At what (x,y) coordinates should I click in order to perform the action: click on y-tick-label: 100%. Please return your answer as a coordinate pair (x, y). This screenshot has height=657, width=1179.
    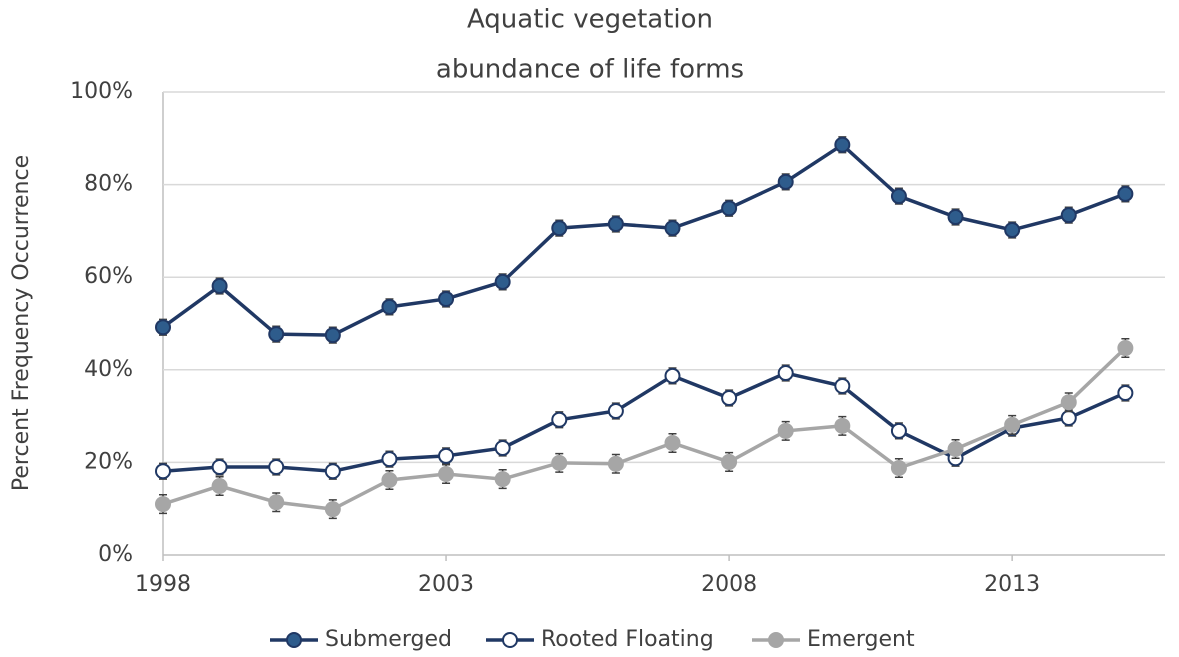
    Looking at the image, I should click on (101, 91).